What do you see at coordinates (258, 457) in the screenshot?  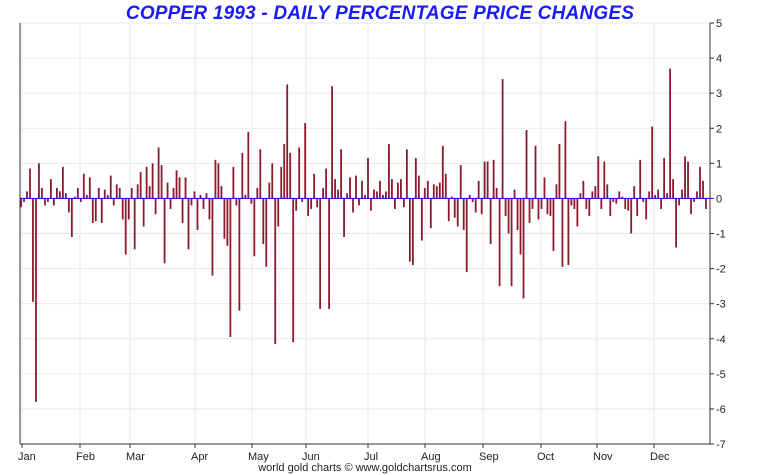 I see `x-tick-label: May` at bounding box center [258, 457].